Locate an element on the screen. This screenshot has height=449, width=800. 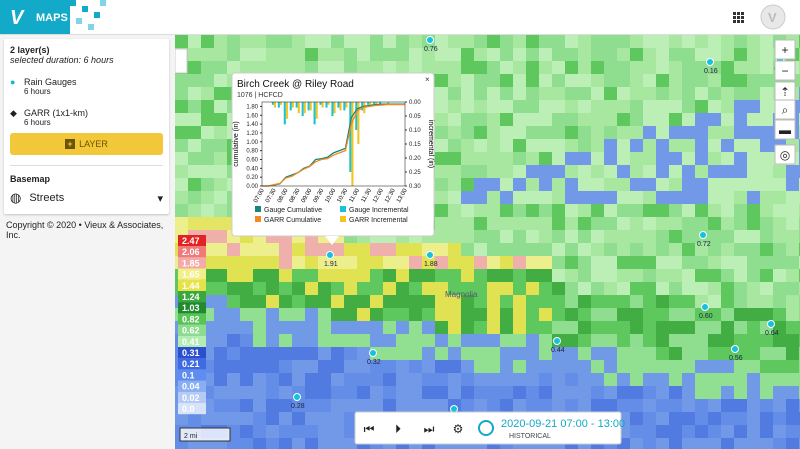
basemap-select: ◍ Streets ▾ is located at coordinates (86, 197).